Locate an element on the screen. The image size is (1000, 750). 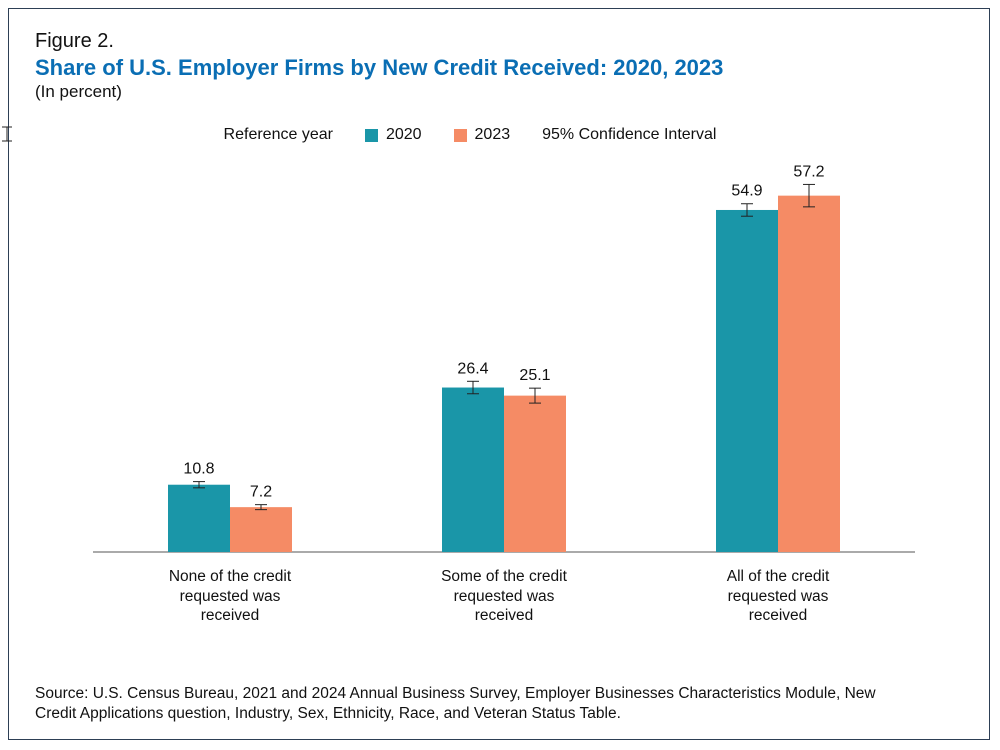
data-label: 54.9 is located at coordinates (746, 191).